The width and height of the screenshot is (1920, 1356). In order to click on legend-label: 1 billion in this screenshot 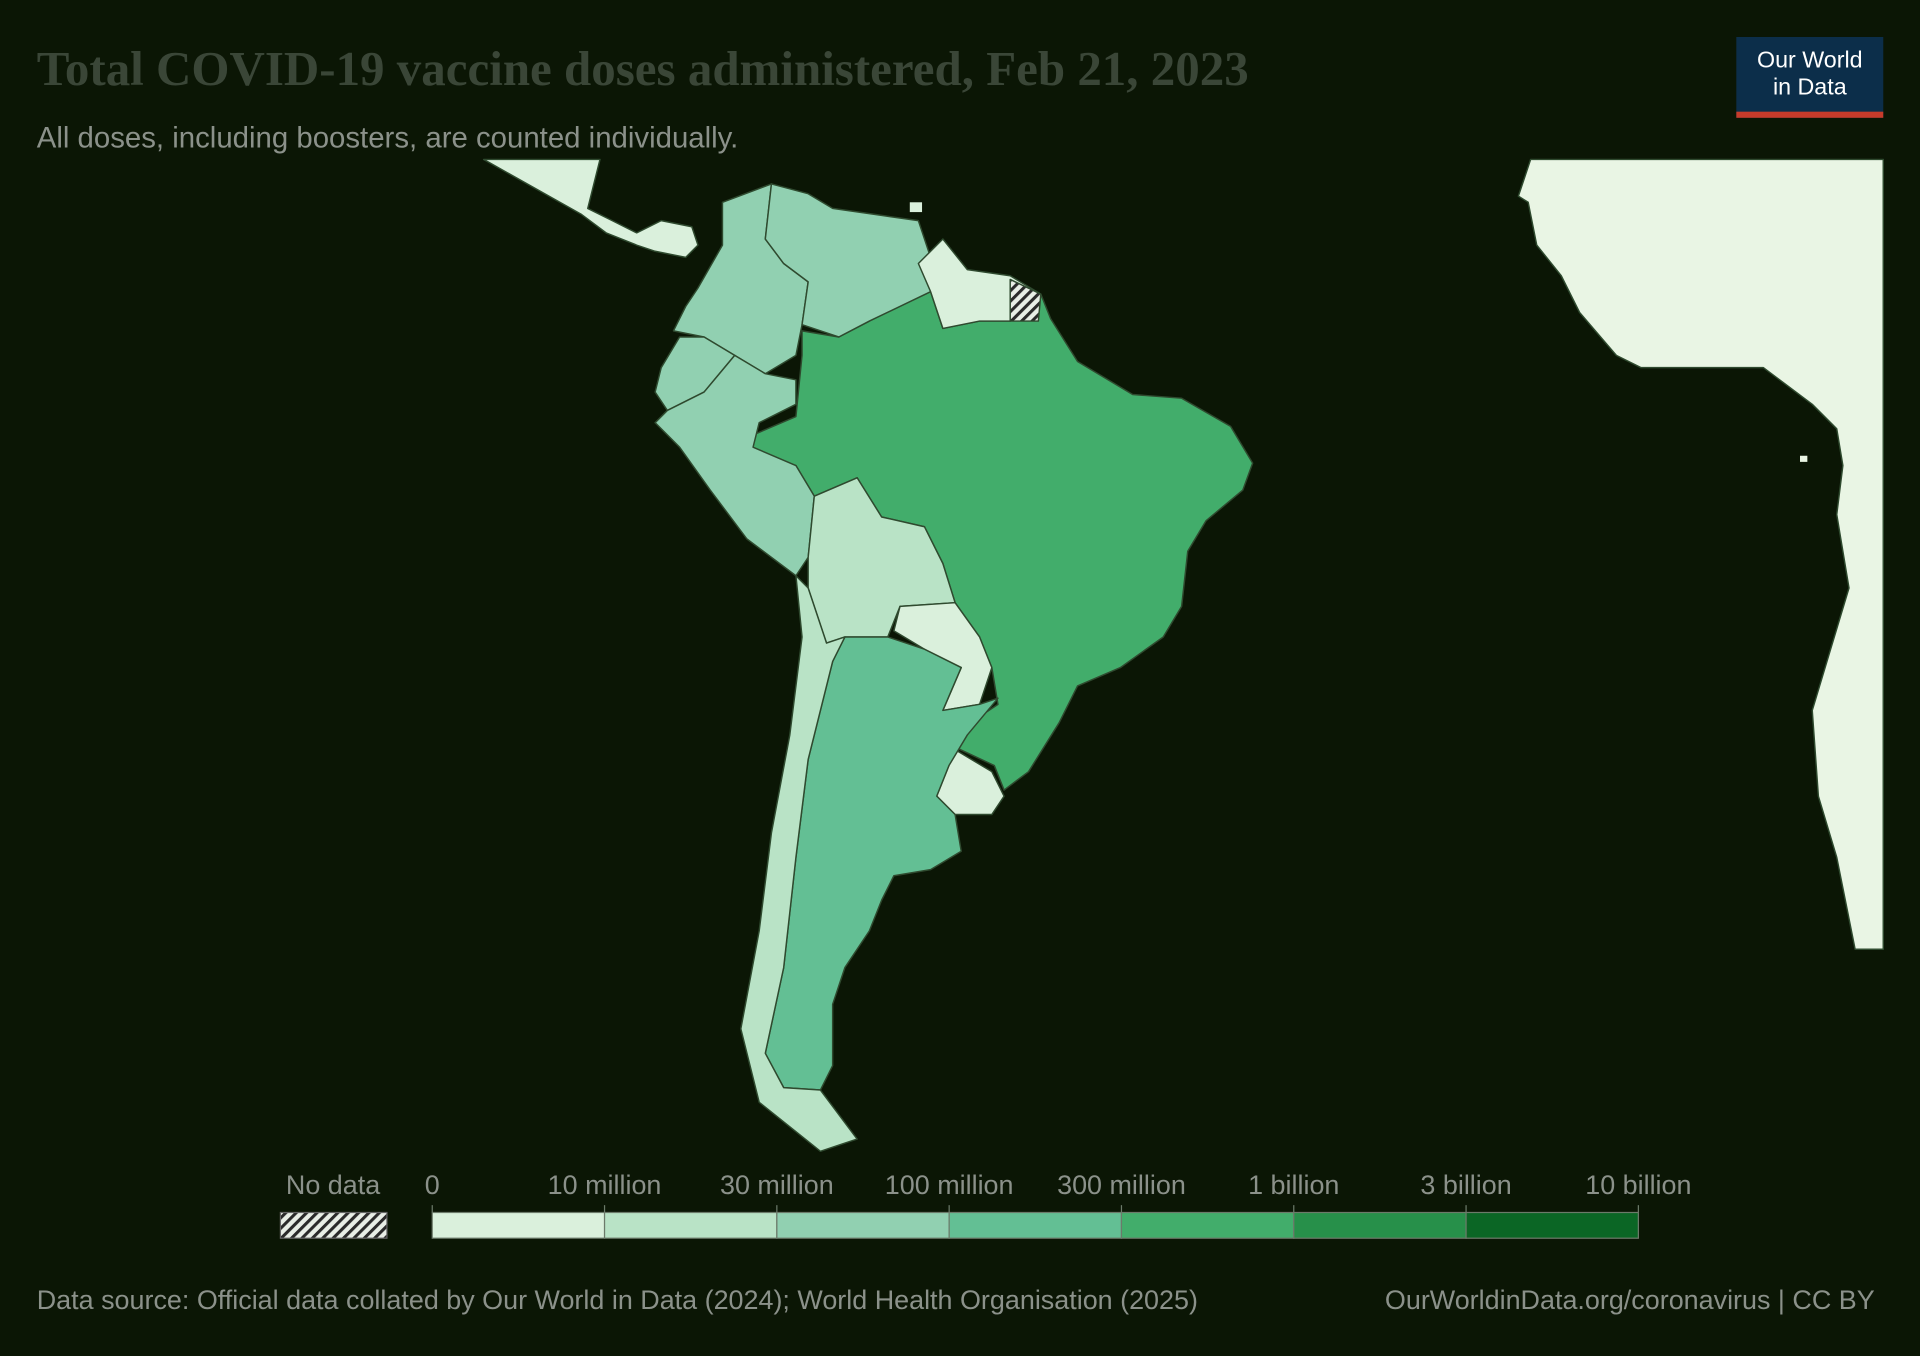, I will do `click(1293, 1185)`.